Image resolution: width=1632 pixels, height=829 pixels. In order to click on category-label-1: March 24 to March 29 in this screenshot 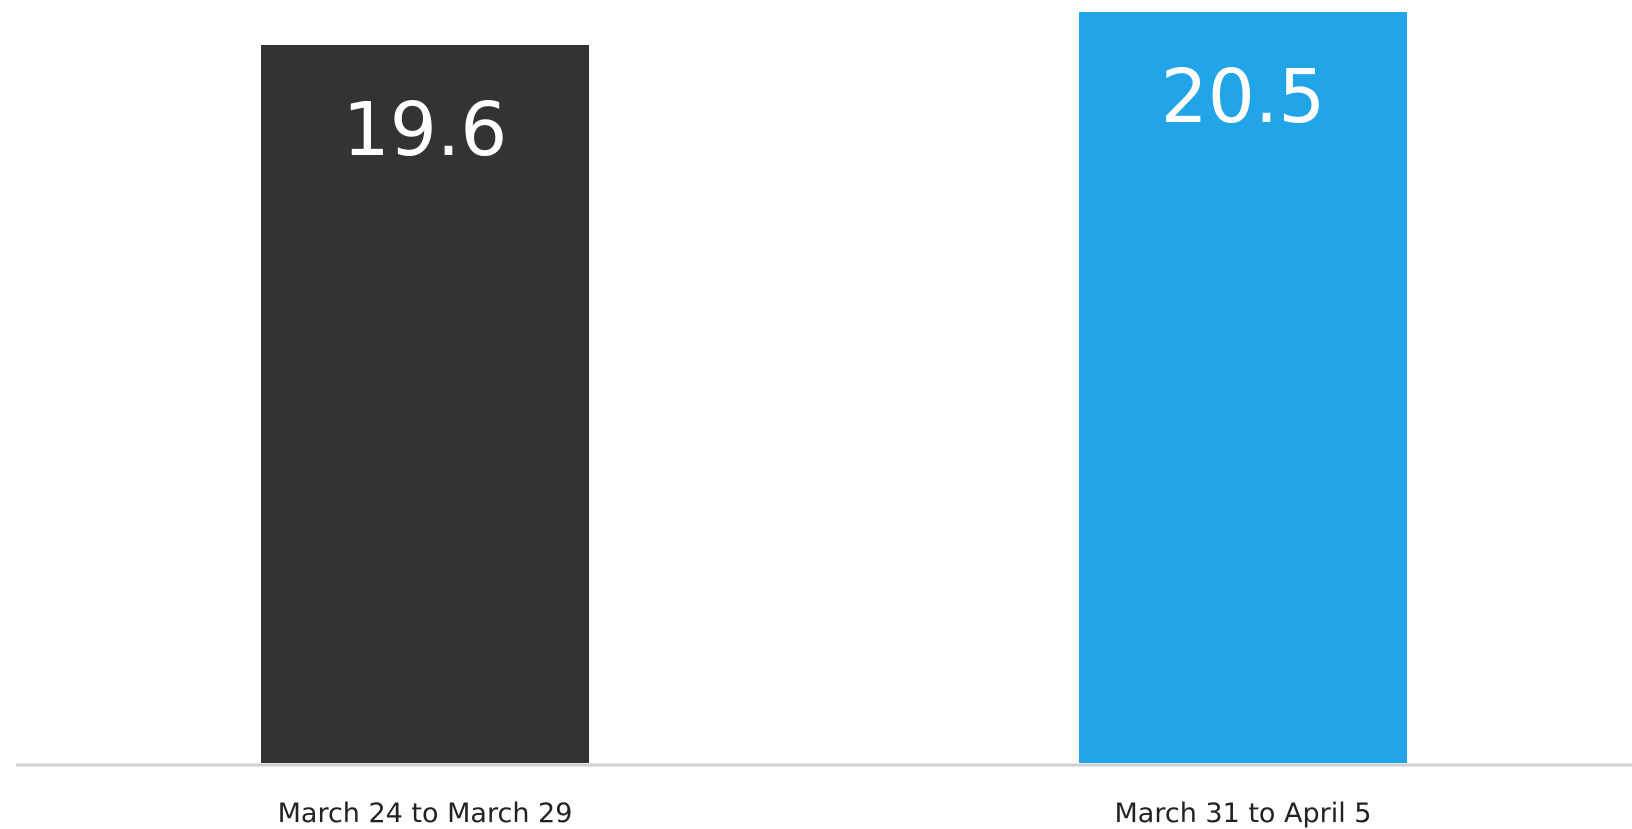, I will do `click(425, 813)`.